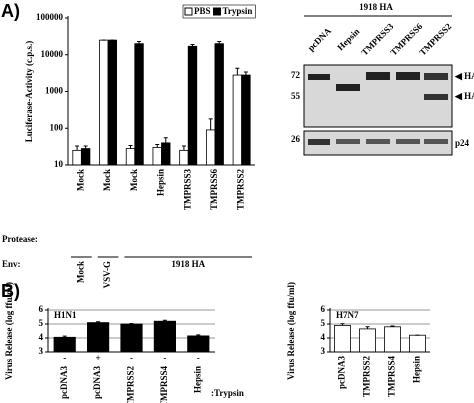 This screenshot has width=474, height=403. Describe the element at coordinates (435, 39) in the screenshot. I see `lane-label: TMPRSS2` at that location.